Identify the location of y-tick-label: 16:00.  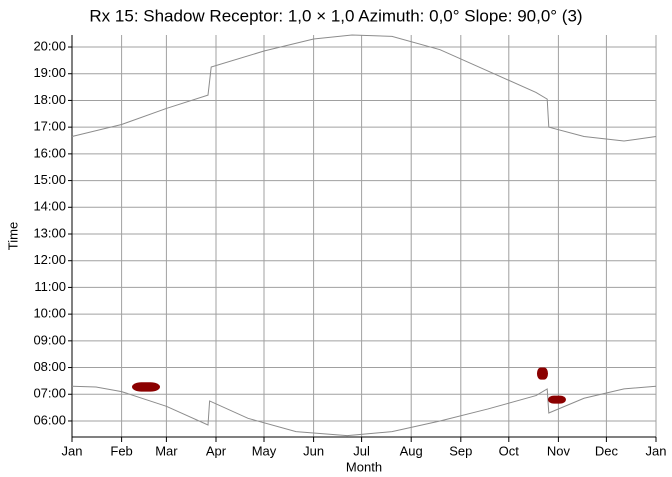
(49, 152).